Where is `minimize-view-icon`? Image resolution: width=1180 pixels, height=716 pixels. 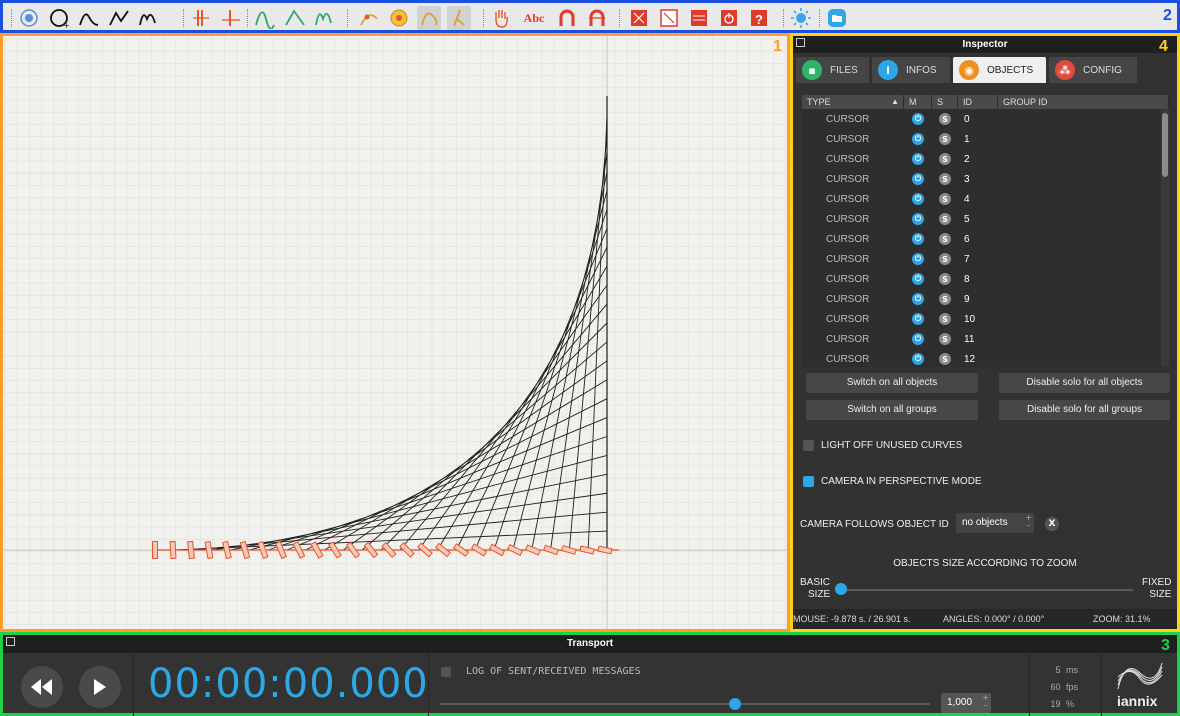
minimize-view-icon is located at coordinates (669, 18).